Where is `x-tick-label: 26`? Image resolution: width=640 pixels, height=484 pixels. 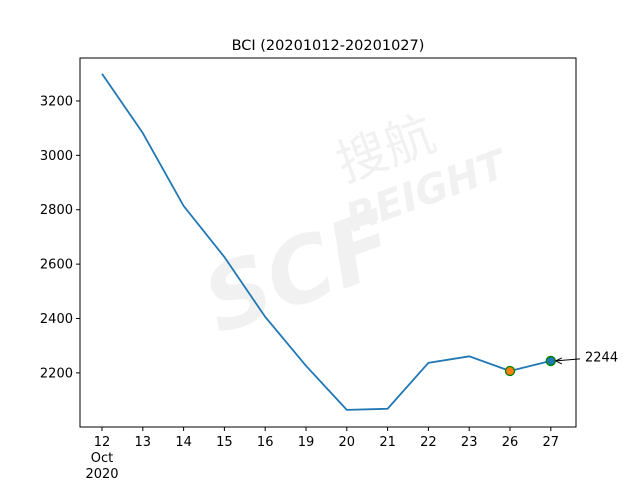
x-tick-label: 26 is located at coordinates (510, 442).